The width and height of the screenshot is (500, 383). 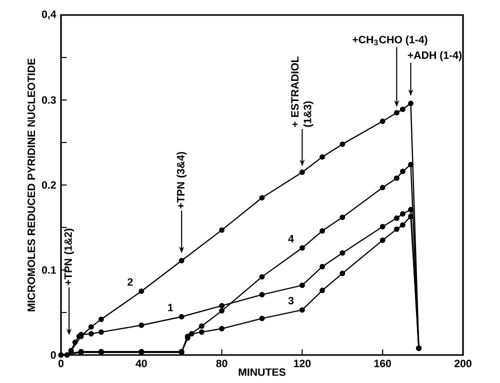 I want to click on annotation: + ESTRADIOL (1&3), so click(x=302, y=91).